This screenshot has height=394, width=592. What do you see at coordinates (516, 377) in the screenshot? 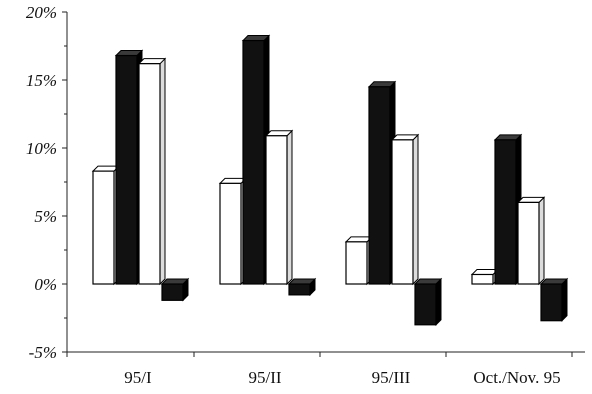
I see `x-tick-label: Oct./Nov. 95` at bounding box center [516, 377].